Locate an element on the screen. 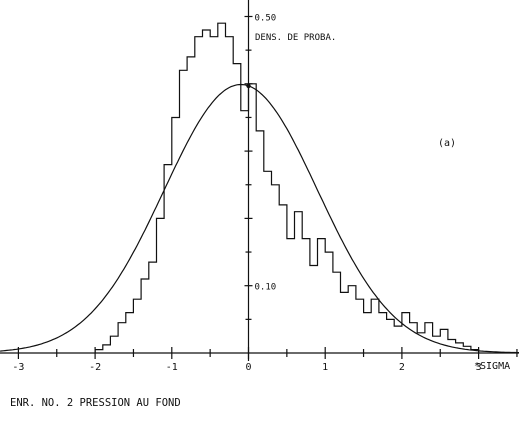  panel-label: (a) is located at coordinates (447, 143).